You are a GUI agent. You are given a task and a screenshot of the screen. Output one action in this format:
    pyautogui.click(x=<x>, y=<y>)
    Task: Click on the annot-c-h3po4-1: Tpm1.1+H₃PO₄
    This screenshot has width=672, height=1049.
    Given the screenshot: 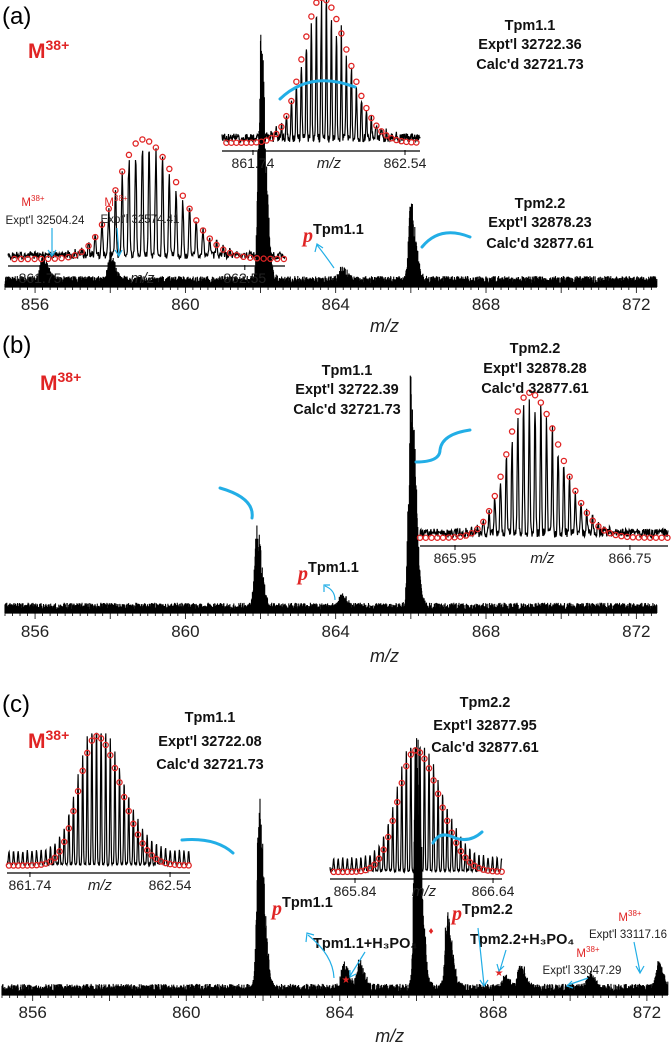 What is the action you would take?
    pyautogui.click(x=365, y=944)
    